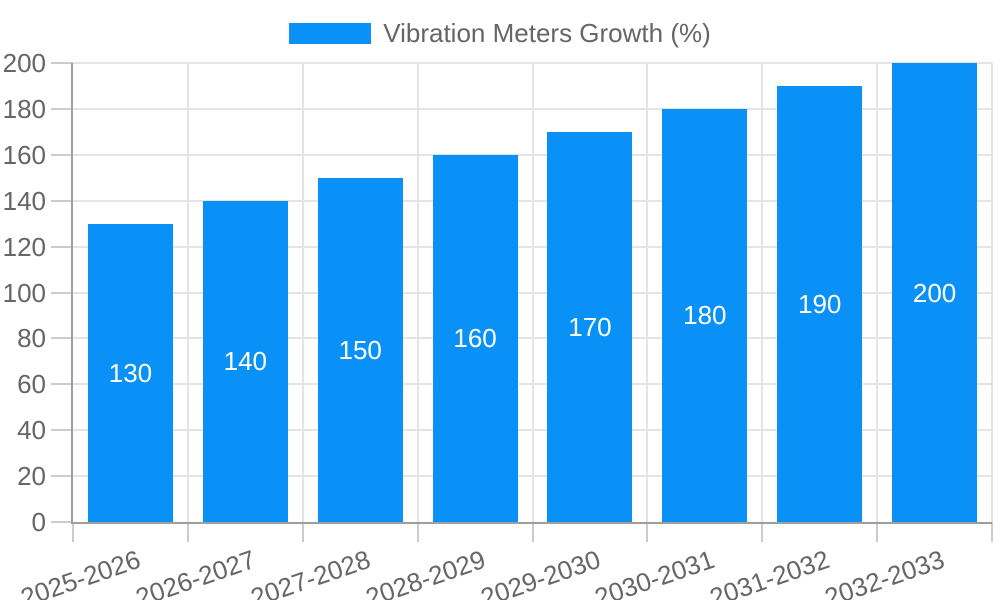 This screenshot has width=1000, height=600. Describe the element at coordinates (31, 476) in the screenshot. I see `y-tick-label: 20` at that location.